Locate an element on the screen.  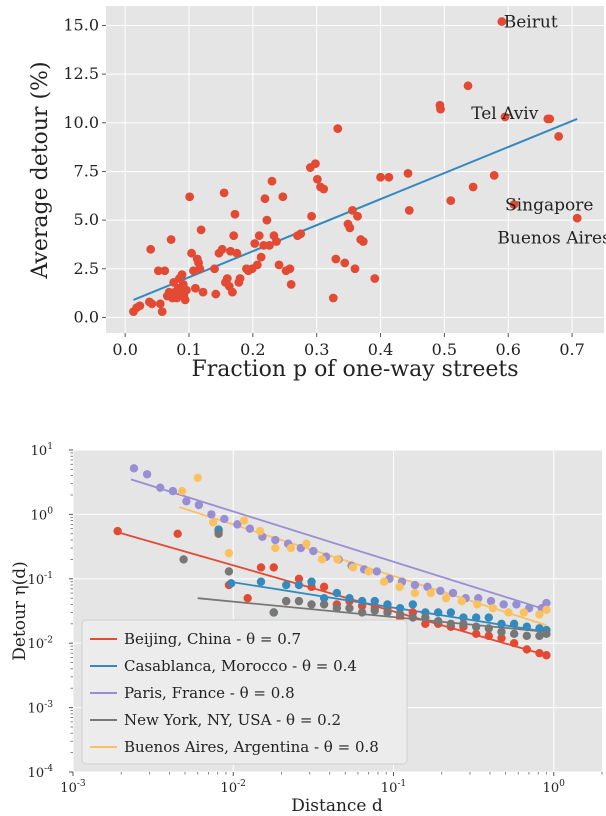
top-x-tick-label: 0.1 is located at coordinates (188, 349).